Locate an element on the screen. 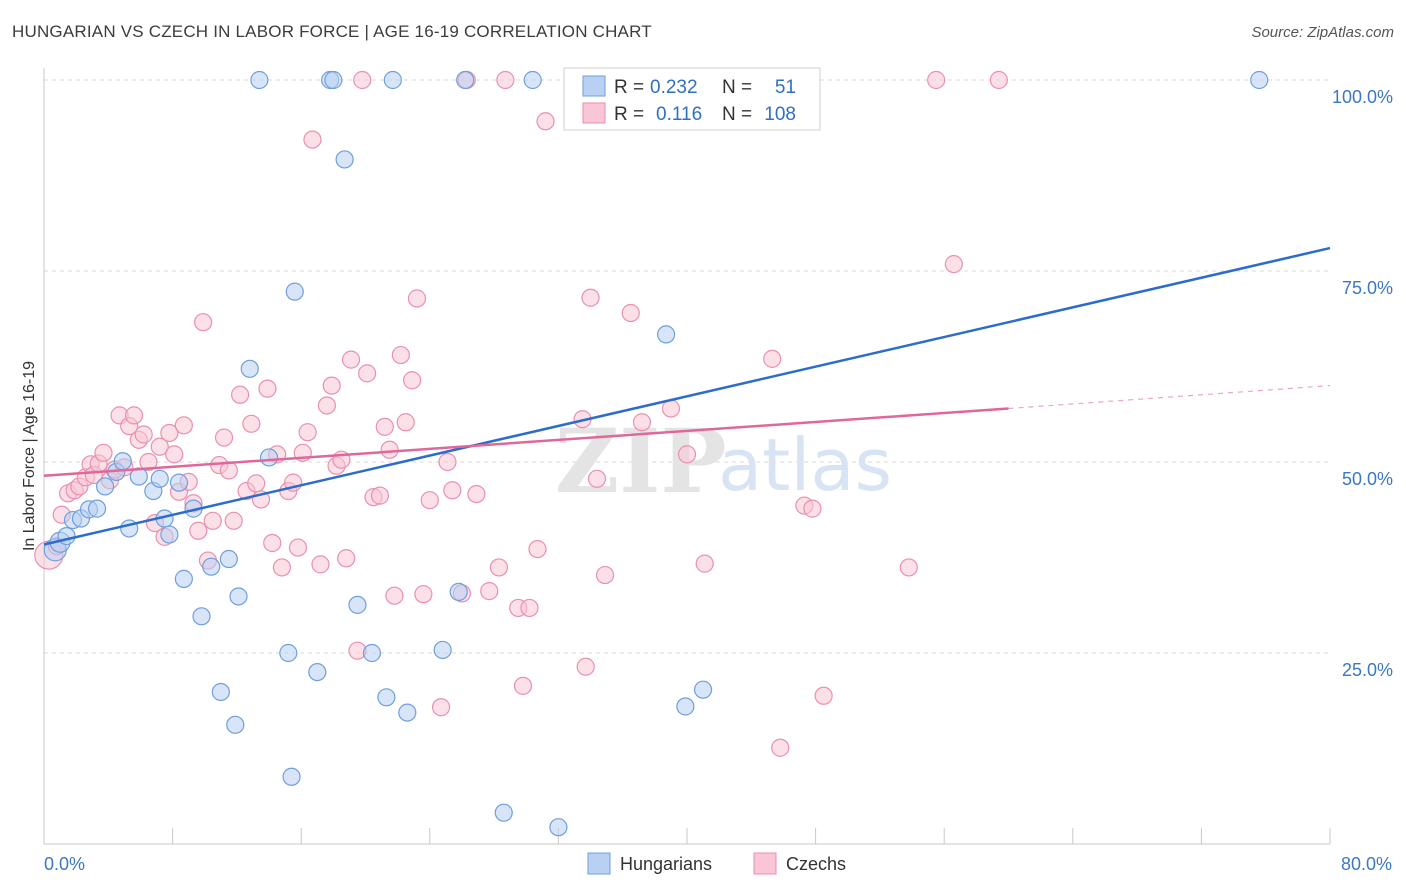 The width and height of the screenshot is (1406, 892). stats-legend-box is located at coordinates (692, 99).